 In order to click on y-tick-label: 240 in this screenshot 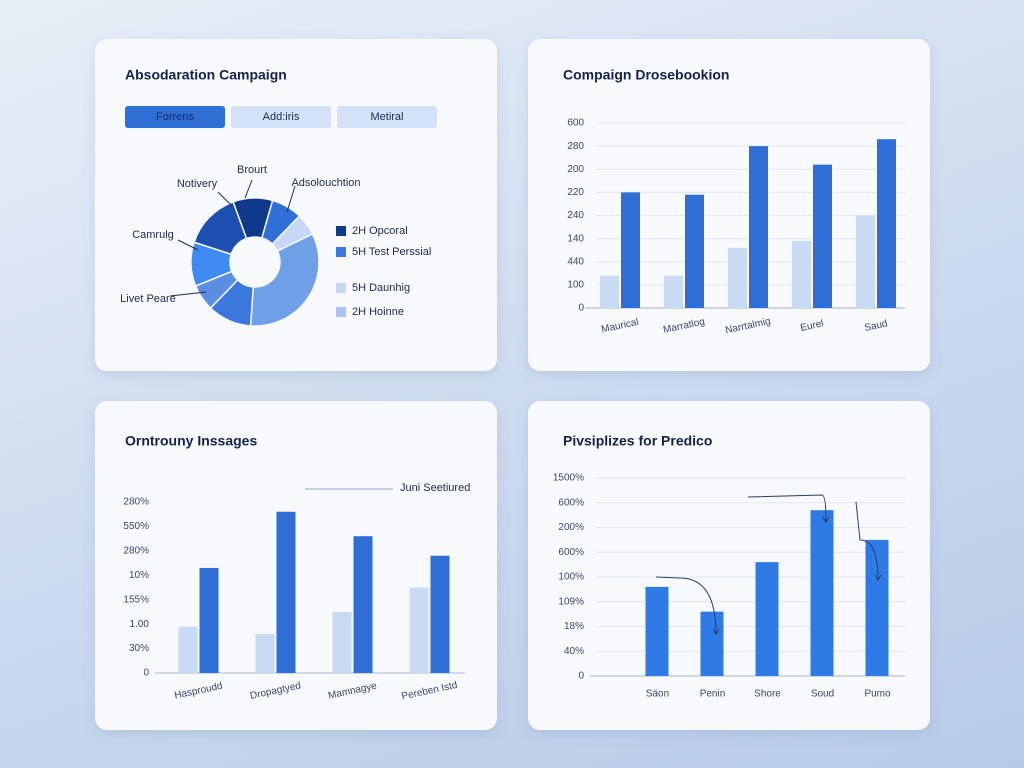, I will do `click(575, 215)`.